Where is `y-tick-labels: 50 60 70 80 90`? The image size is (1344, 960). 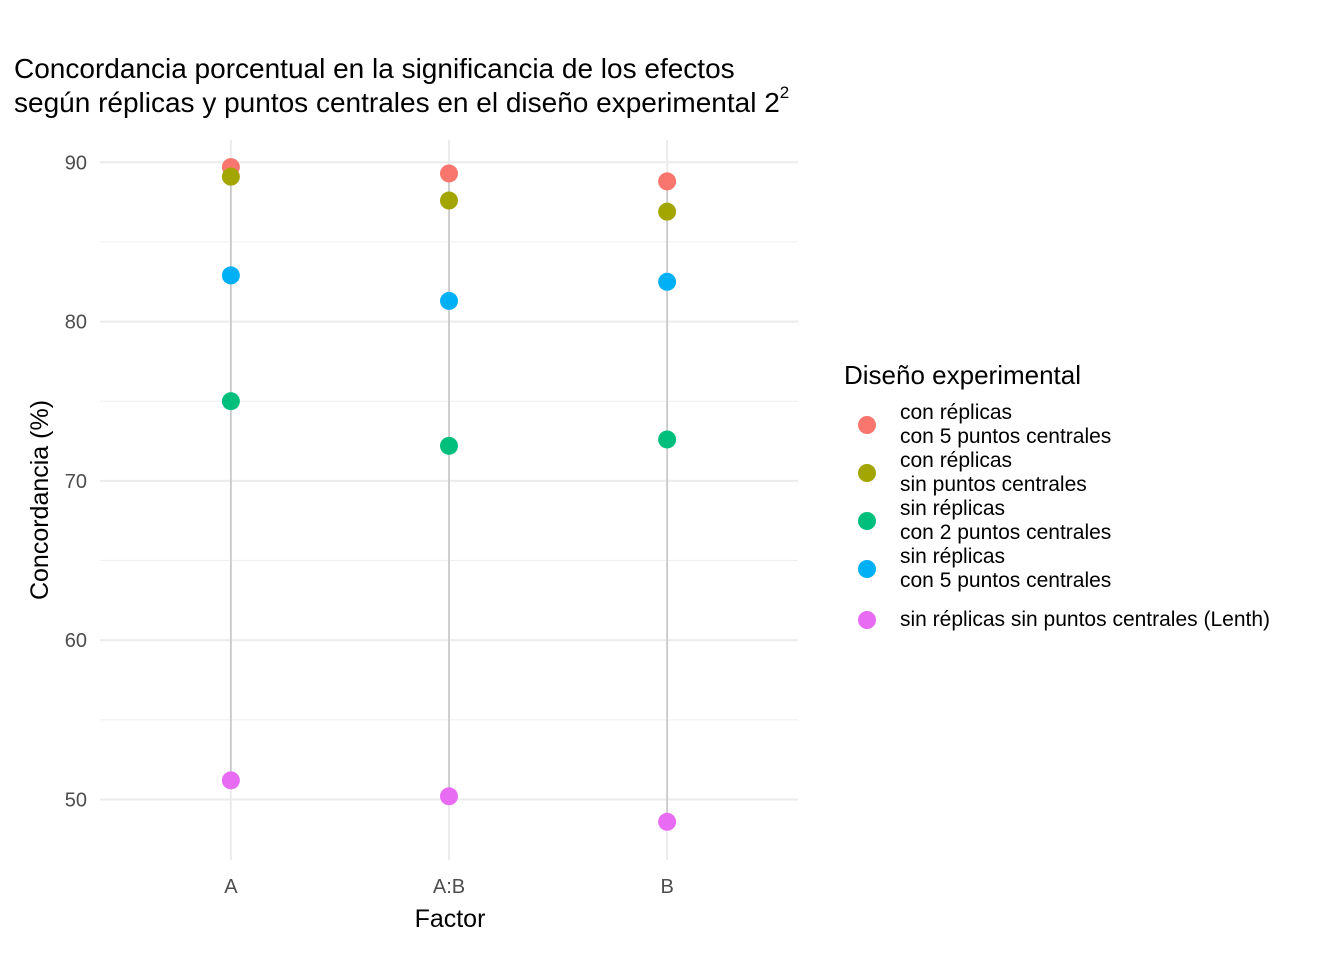
y-tick-labels: 50 60 70 80 90 is located at coordinates (76, 481).